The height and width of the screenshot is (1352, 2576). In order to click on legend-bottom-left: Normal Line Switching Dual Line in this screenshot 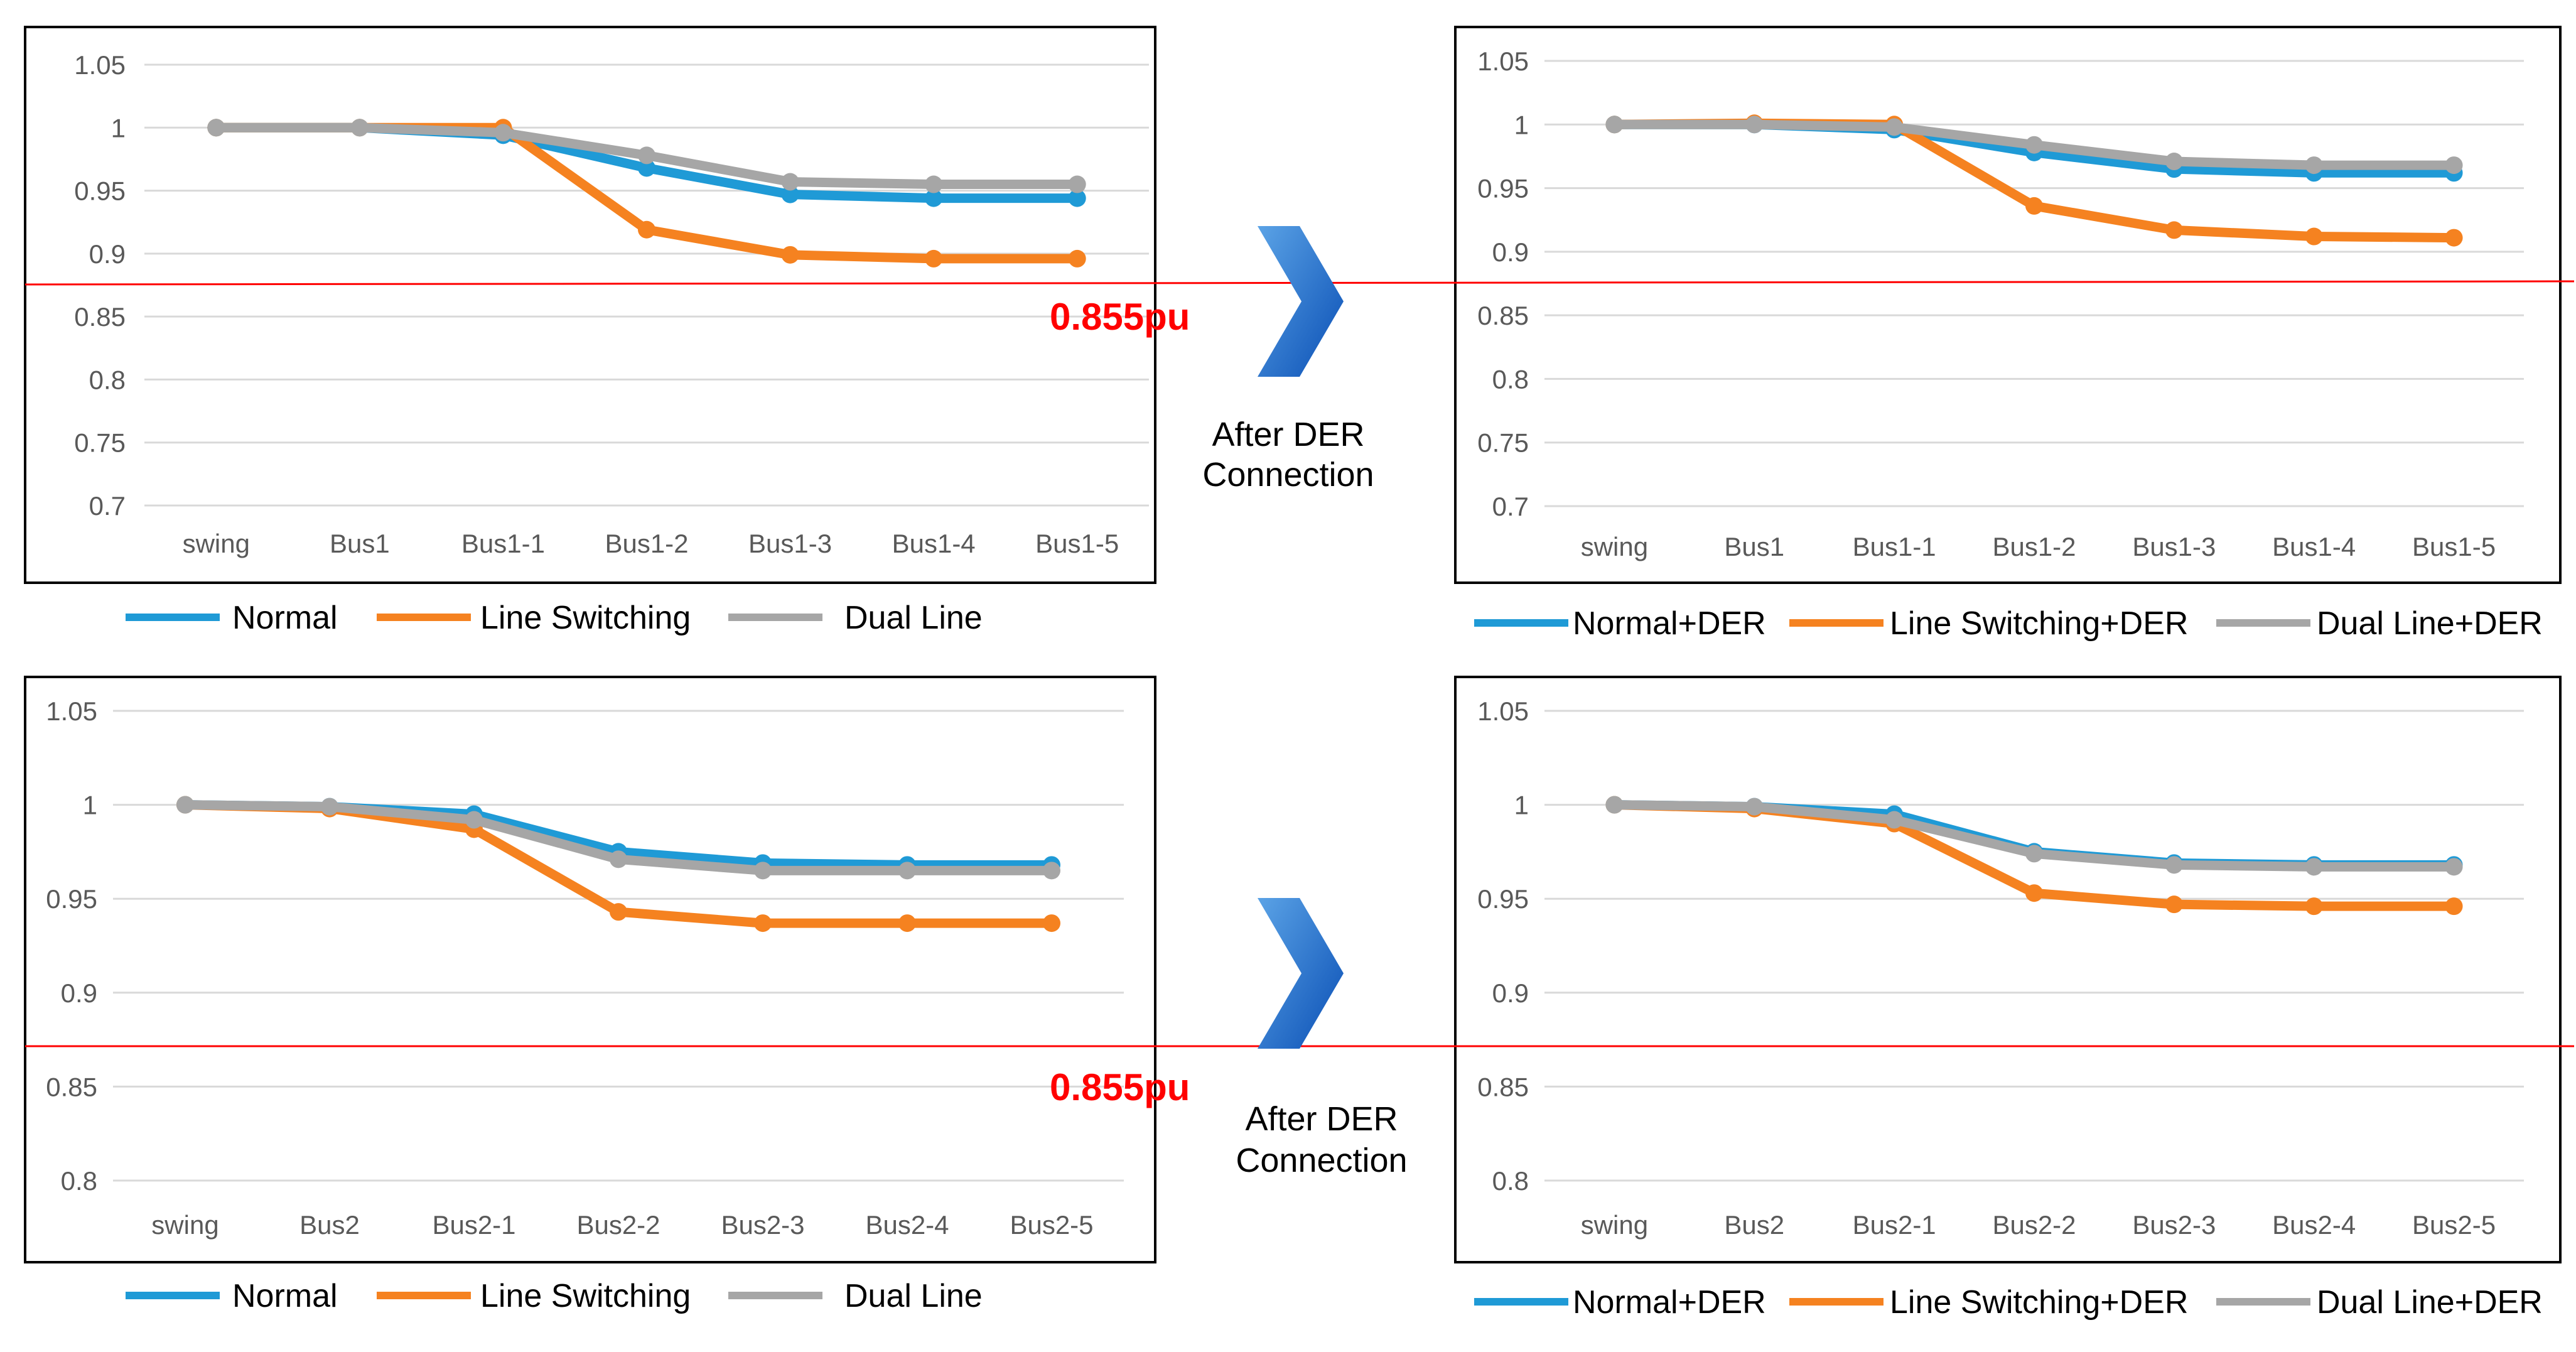, I will do `click(554, 1296)`.